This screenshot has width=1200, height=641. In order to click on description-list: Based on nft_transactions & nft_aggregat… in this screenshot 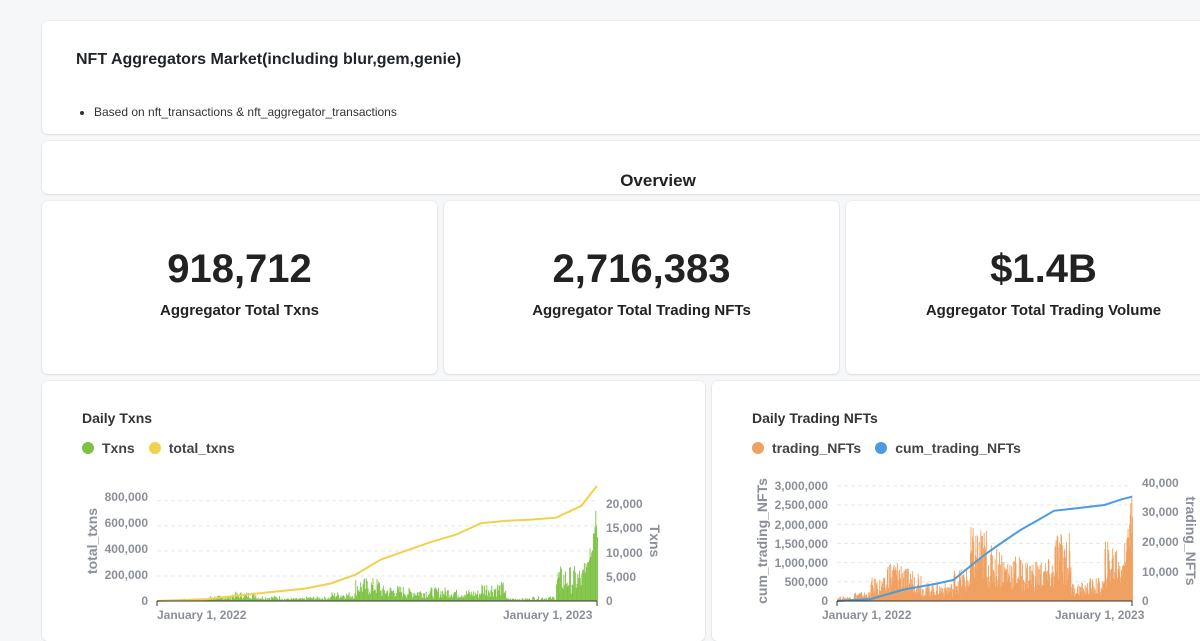, I will do `click(245, 112)`.